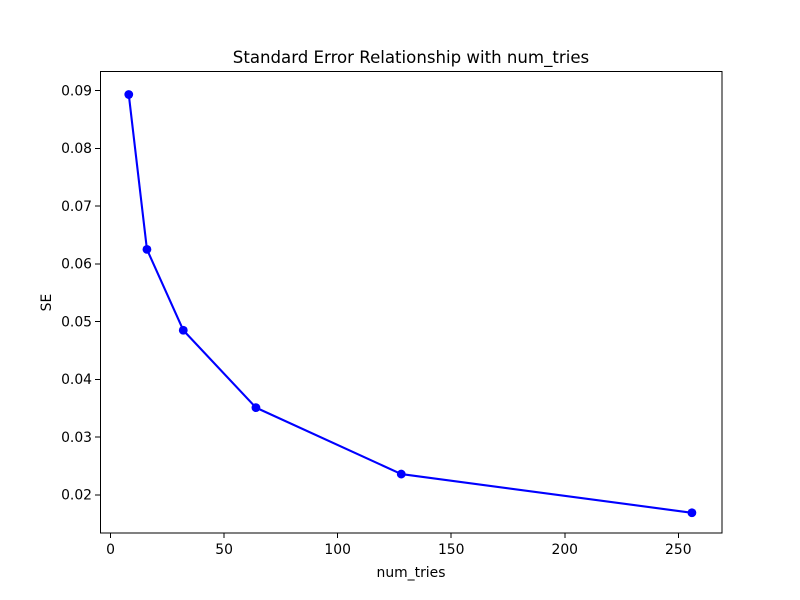 The width and height of the screenshot is (800, 600). I want to click on x-tick-label: 50, so click(224, 550).